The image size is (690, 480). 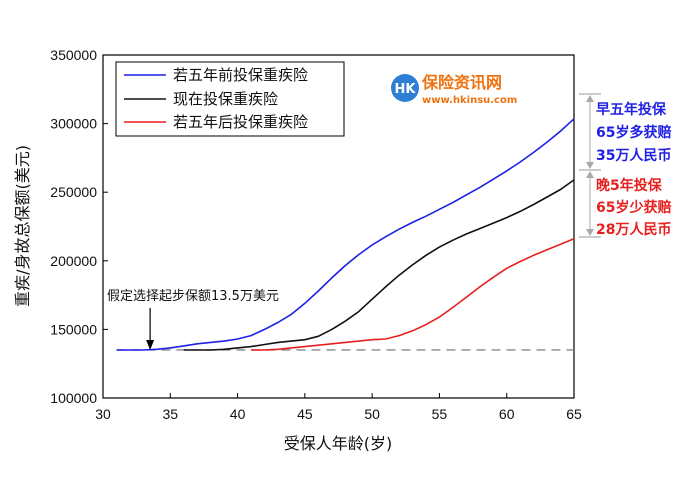 What do you see at coordinates (73, 398) in the screenshot?
I see `y-tick-label-0: 100000` at bounding box center [73, 398].